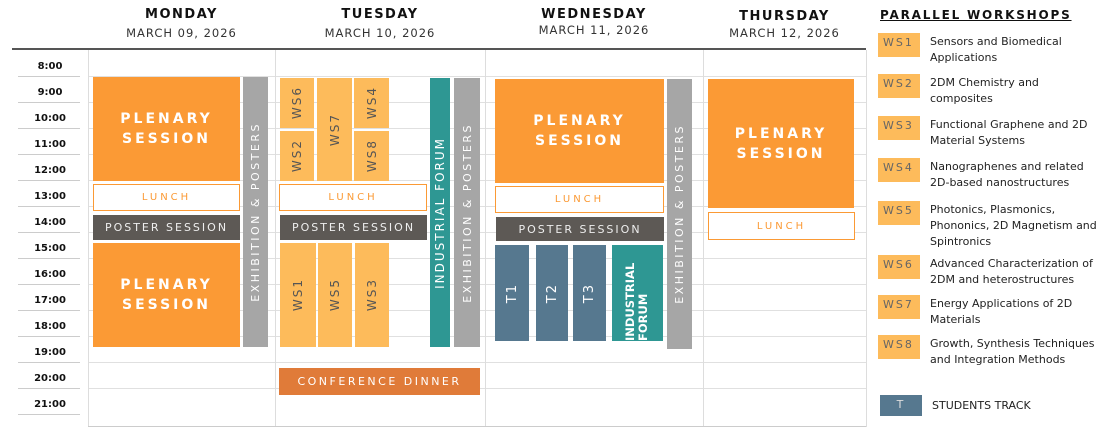  What do you see at coordinates (50, 378) in the screenshot?
I see `time-label: 20:00` at bounding box center [50, 378].